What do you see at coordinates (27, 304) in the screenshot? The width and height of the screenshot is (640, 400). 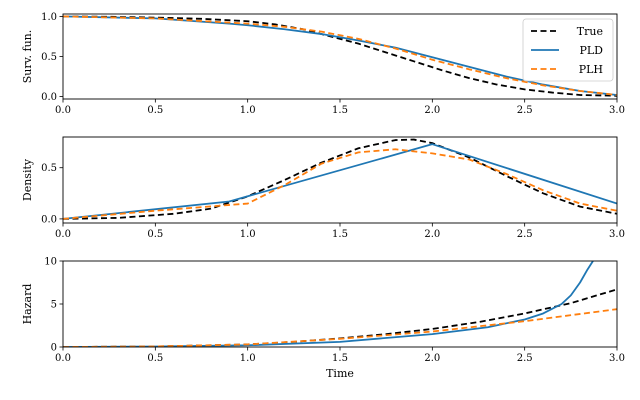 I see `y-axis-label: Hazard` at bounding box center [27, 304].